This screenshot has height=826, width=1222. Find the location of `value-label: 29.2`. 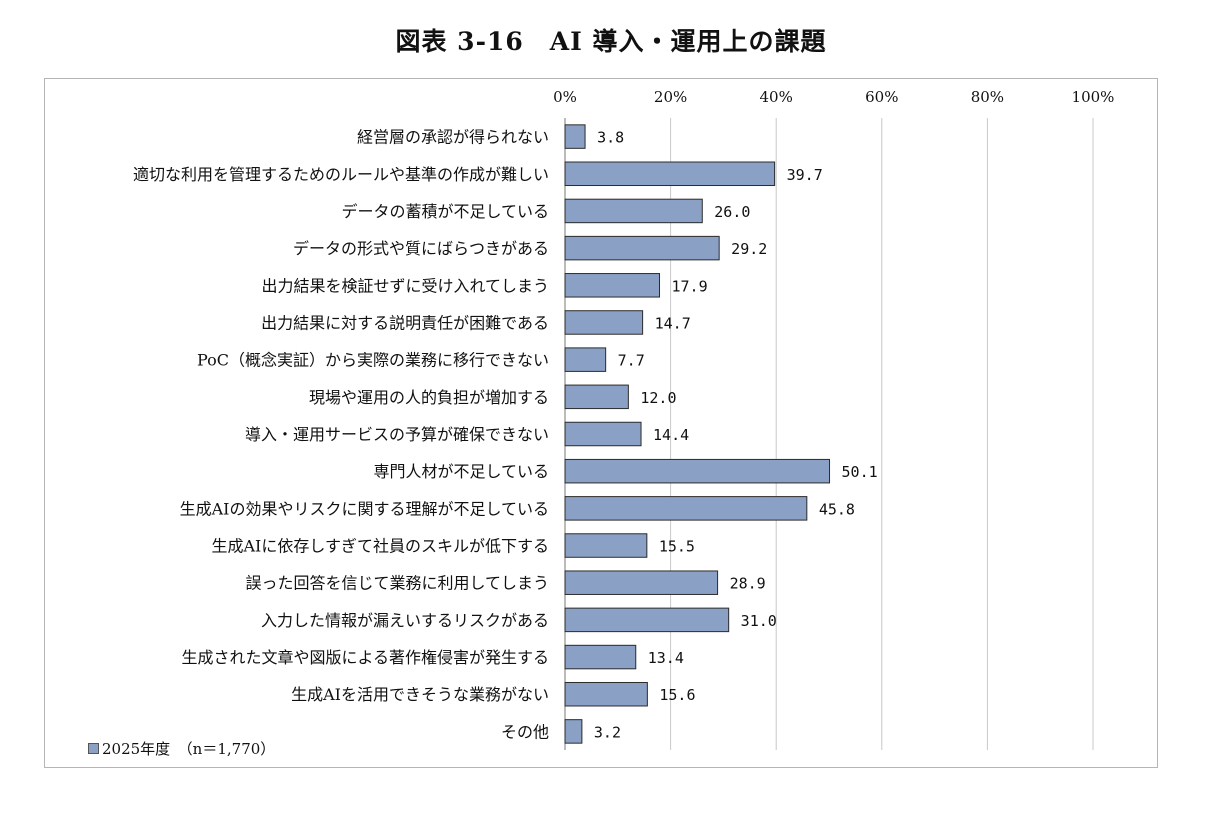

value-label: 29.2 is located at coordinates (749, 249).